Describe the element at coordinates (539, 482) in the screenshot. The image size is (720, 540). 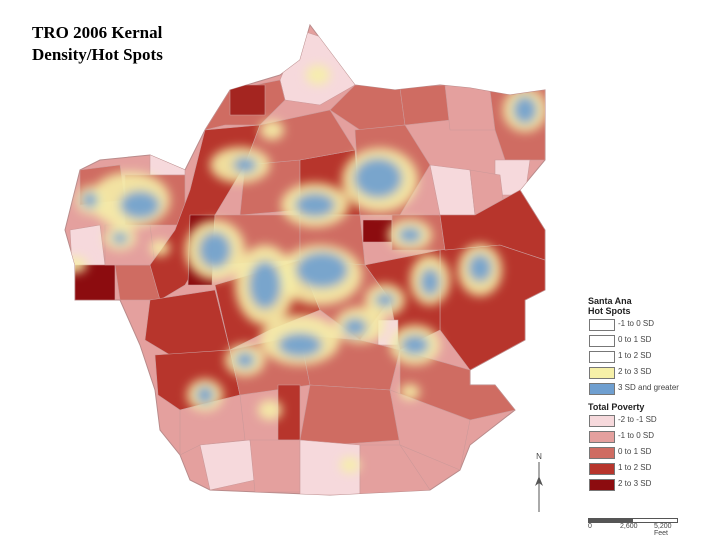
I see `north-arrow-icon: N` at that location.